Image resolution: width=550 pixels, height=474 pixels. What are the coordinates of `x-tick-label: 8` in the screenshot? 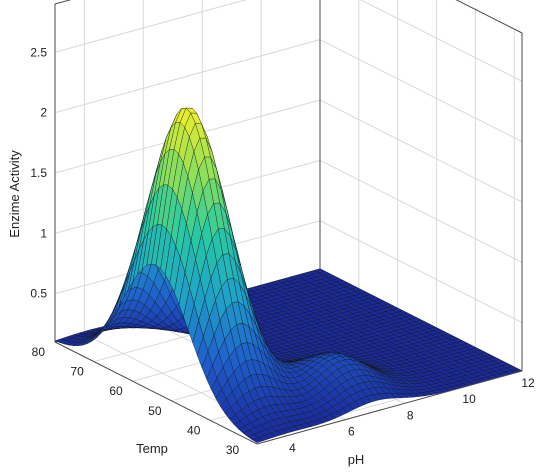 It's located at (410, 415).